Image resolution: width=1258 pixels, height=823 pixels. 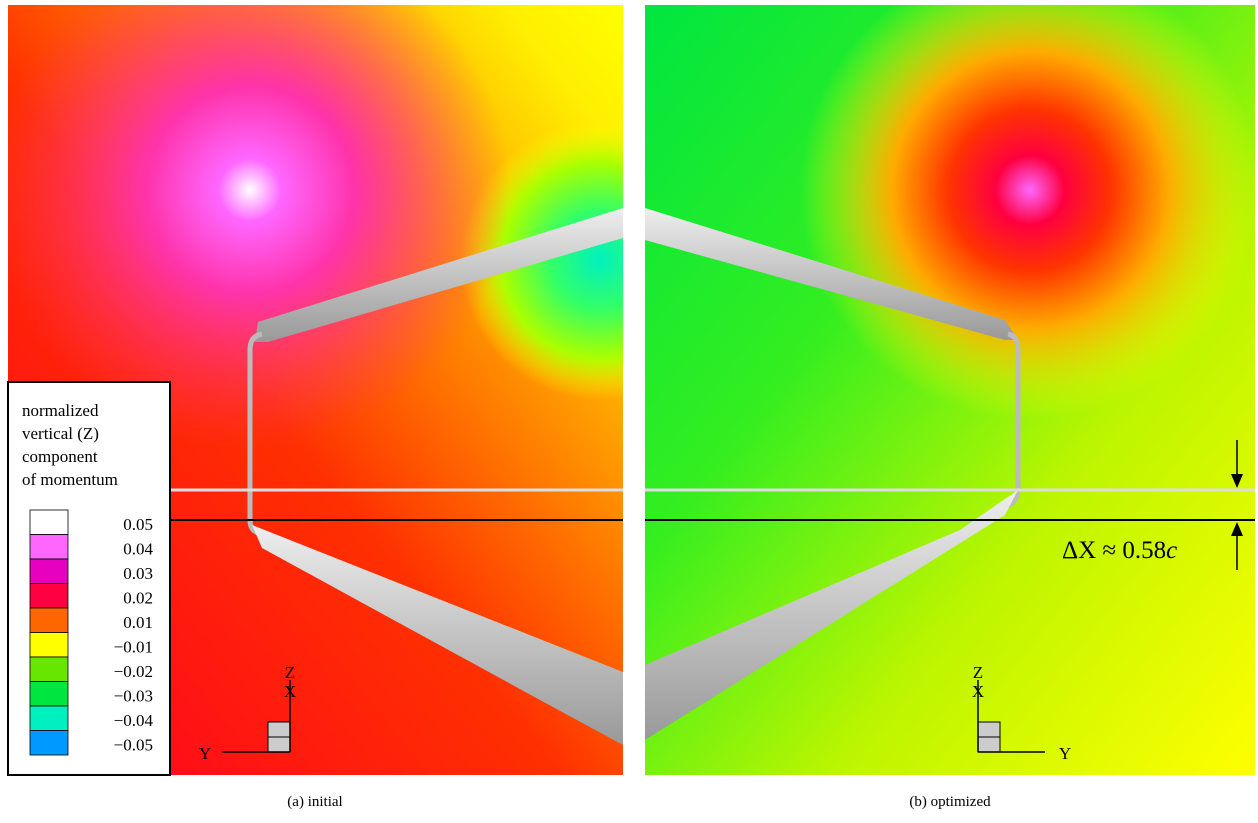 I want to click on legend-label: −0.03, so click(x=133, y=696).